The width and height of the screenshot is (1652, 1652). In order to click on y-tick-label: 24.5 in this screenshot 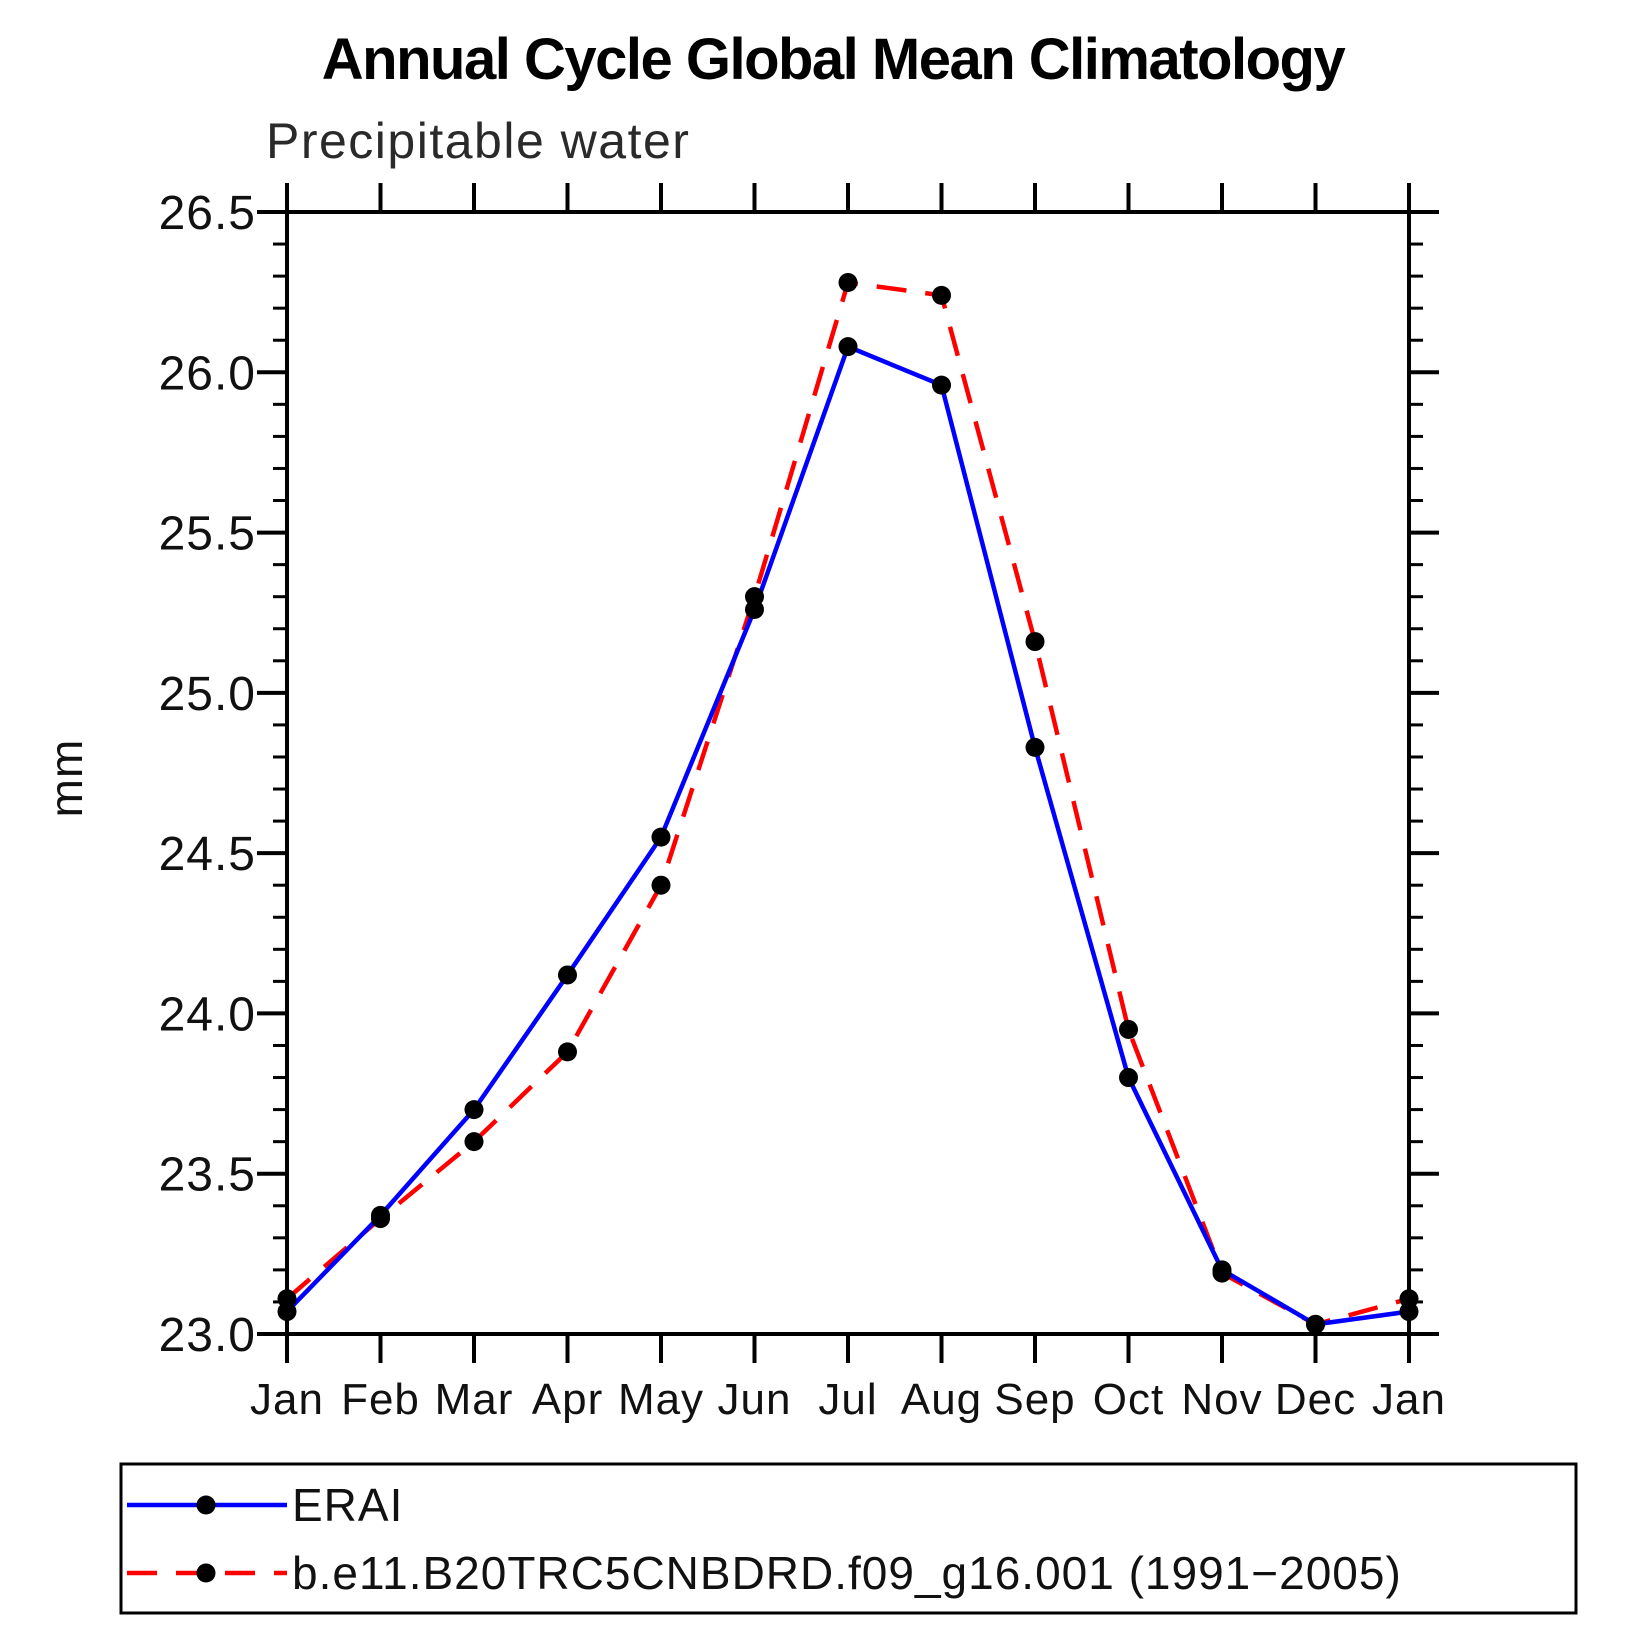, I will do `click(207, 854)`.